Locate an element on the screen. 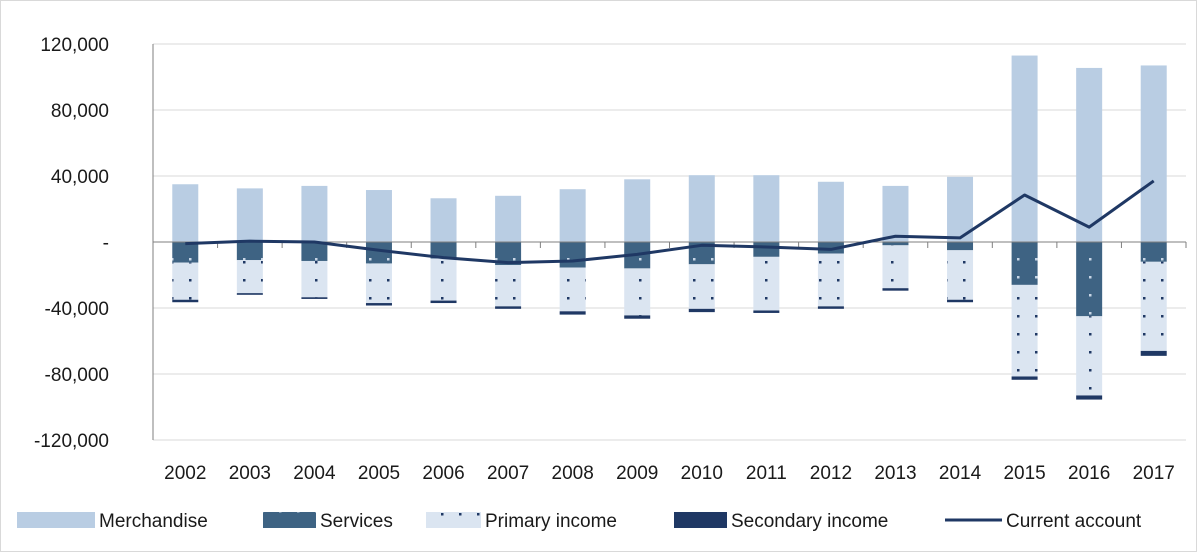 The image size is (1197, 558). y-tick-label: -40,000 is located at coordinates (77, 309).